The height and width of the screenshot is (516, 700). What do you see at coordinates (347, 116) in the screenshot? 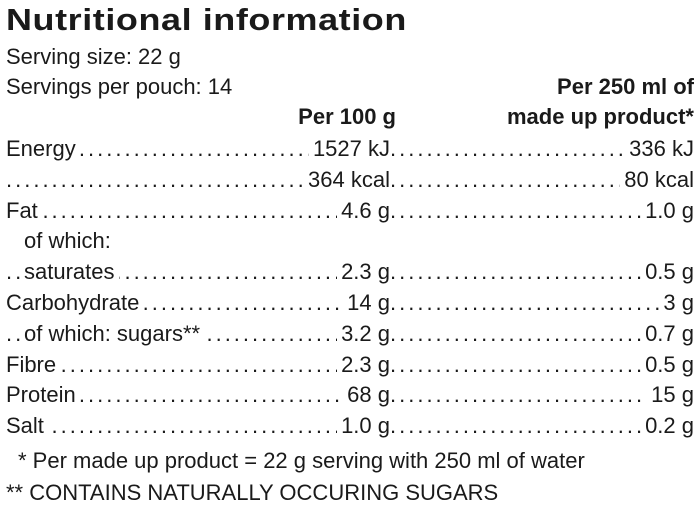
I see `column-header-per-100g: Per 100 g` at bounding box center [347, 116].